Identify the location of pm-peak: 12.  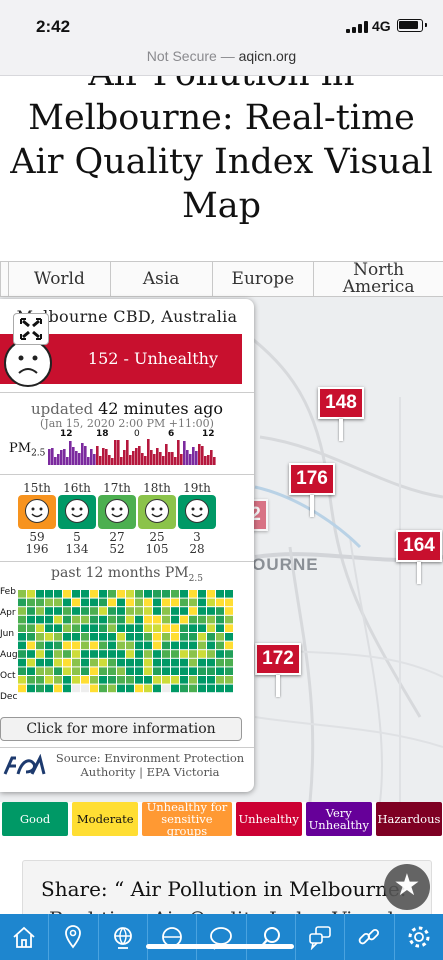
(66, 434).